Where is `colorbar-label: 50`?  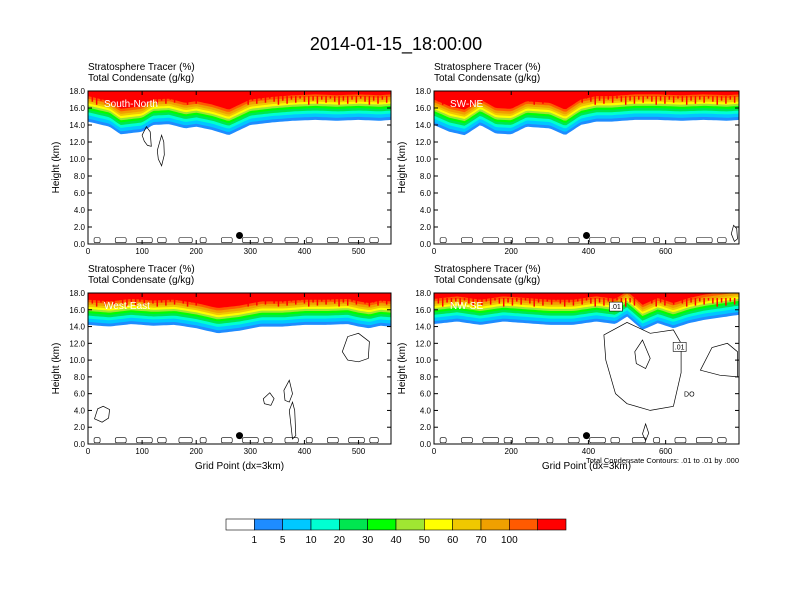 colorbar-label: 50 is located at coordinates (425, 540).